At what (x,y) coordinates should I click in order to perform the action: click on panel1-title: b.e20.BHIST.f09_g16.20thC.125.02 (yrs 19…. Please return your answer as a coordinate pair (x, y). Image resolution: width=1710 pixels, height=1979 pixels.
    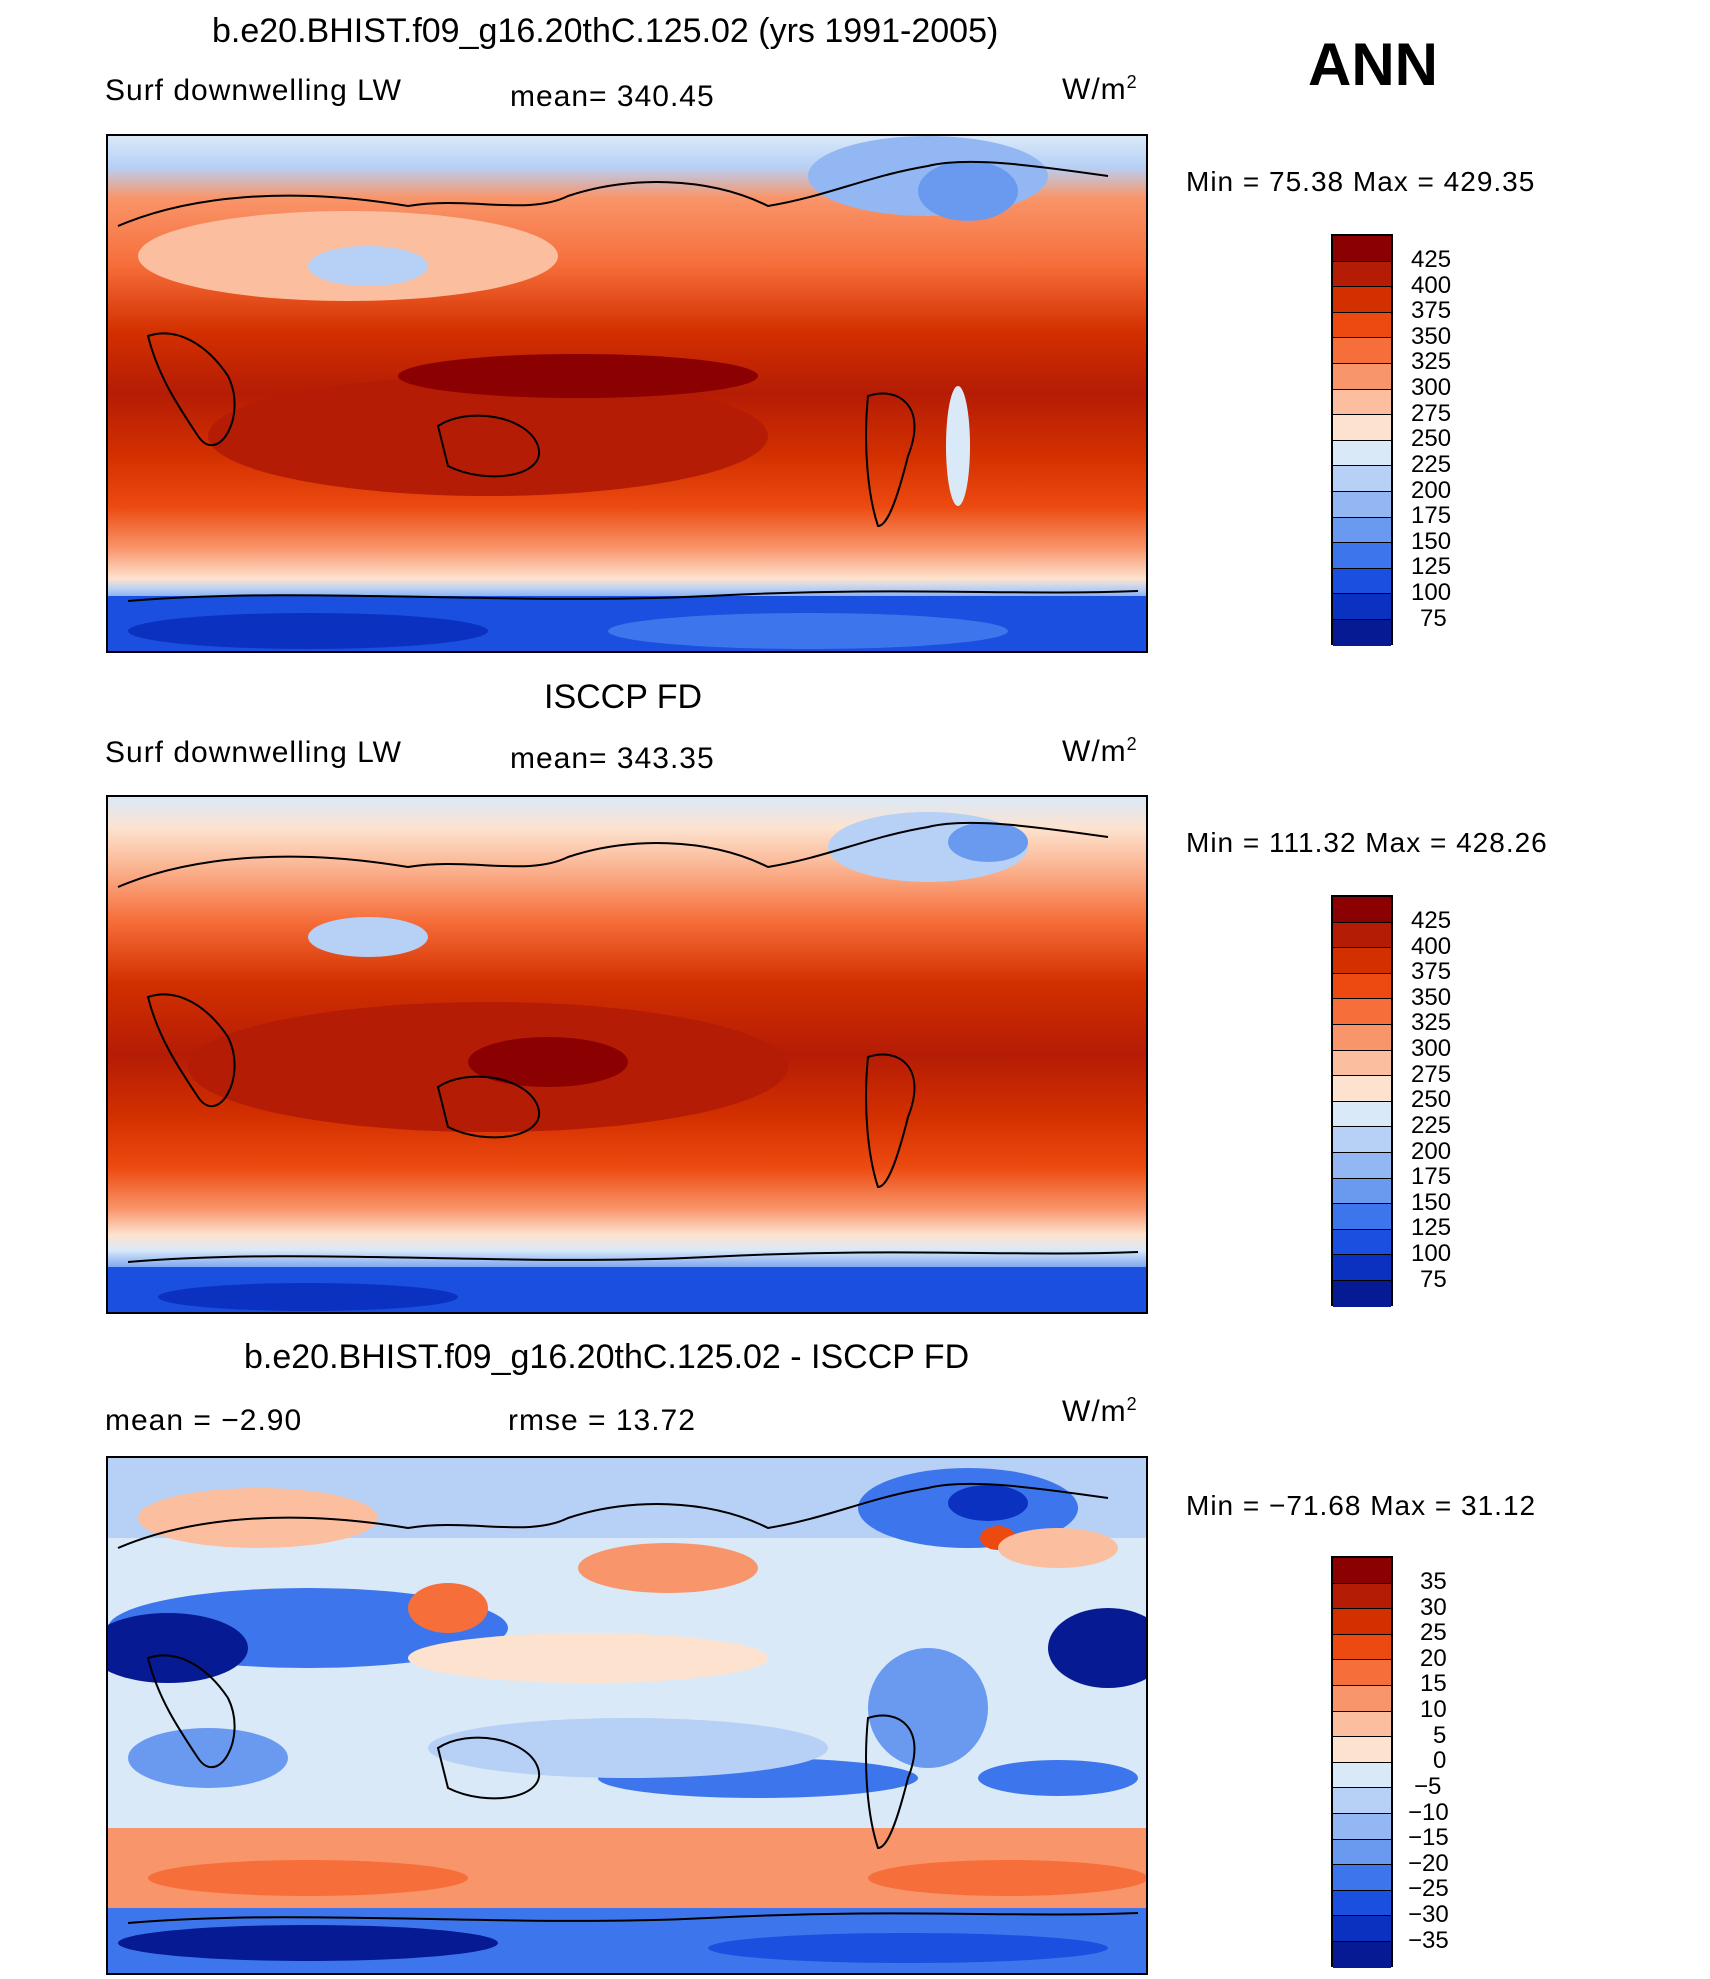
    Looking at the image, I should click on (605, 31).